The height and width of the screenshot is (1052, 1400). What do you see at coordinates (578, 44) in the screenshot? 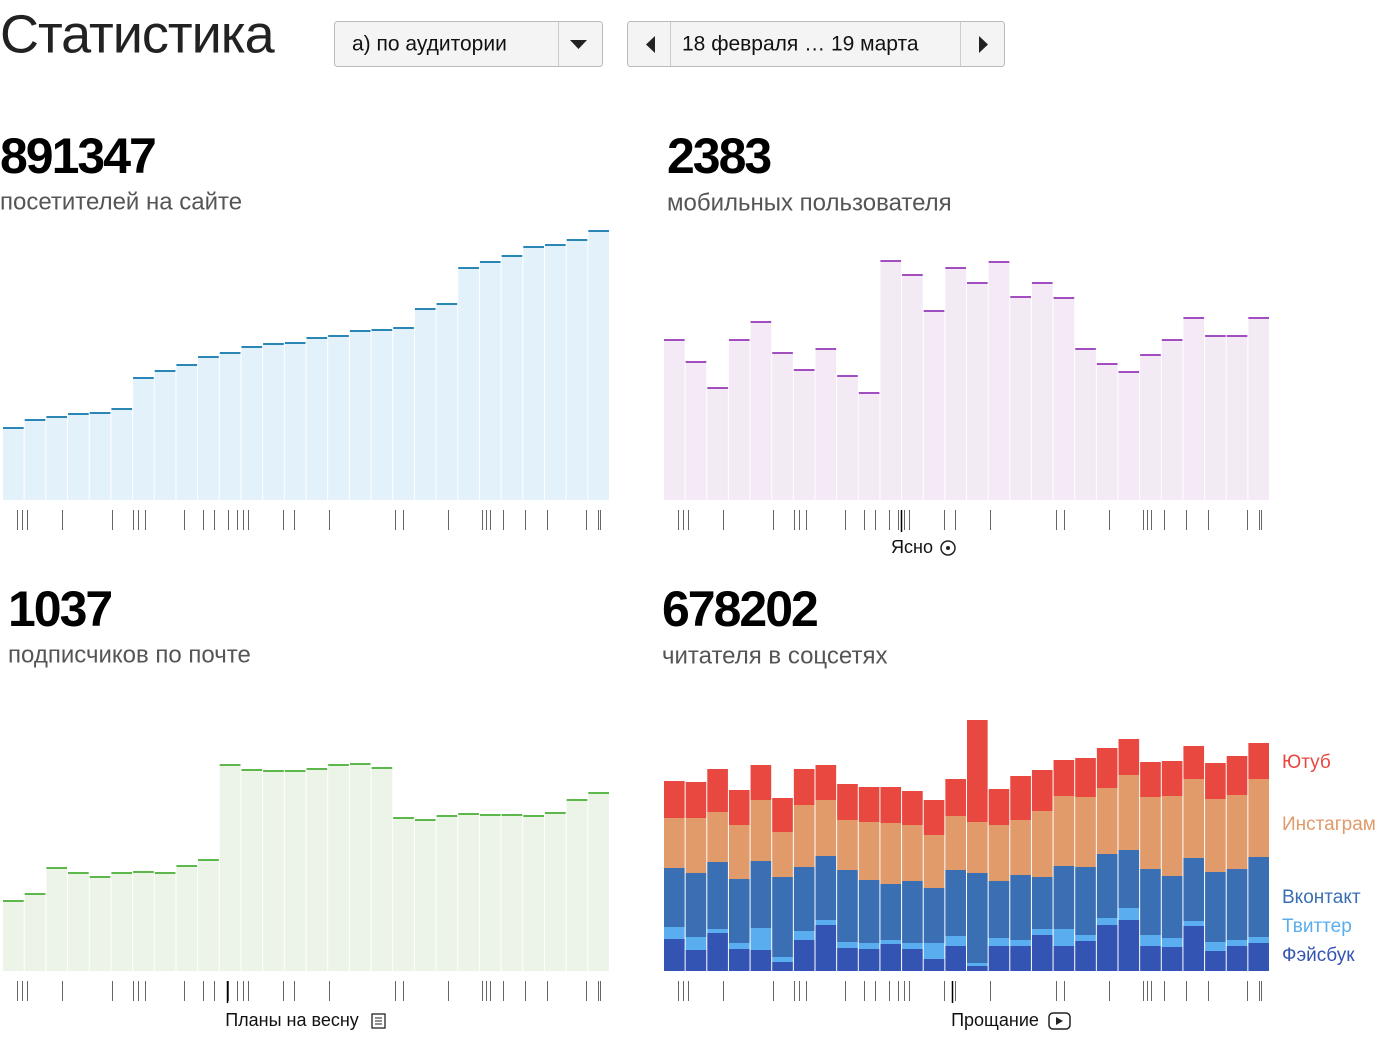
I see `dropdown-arrow` at bounding box center [578, 44].